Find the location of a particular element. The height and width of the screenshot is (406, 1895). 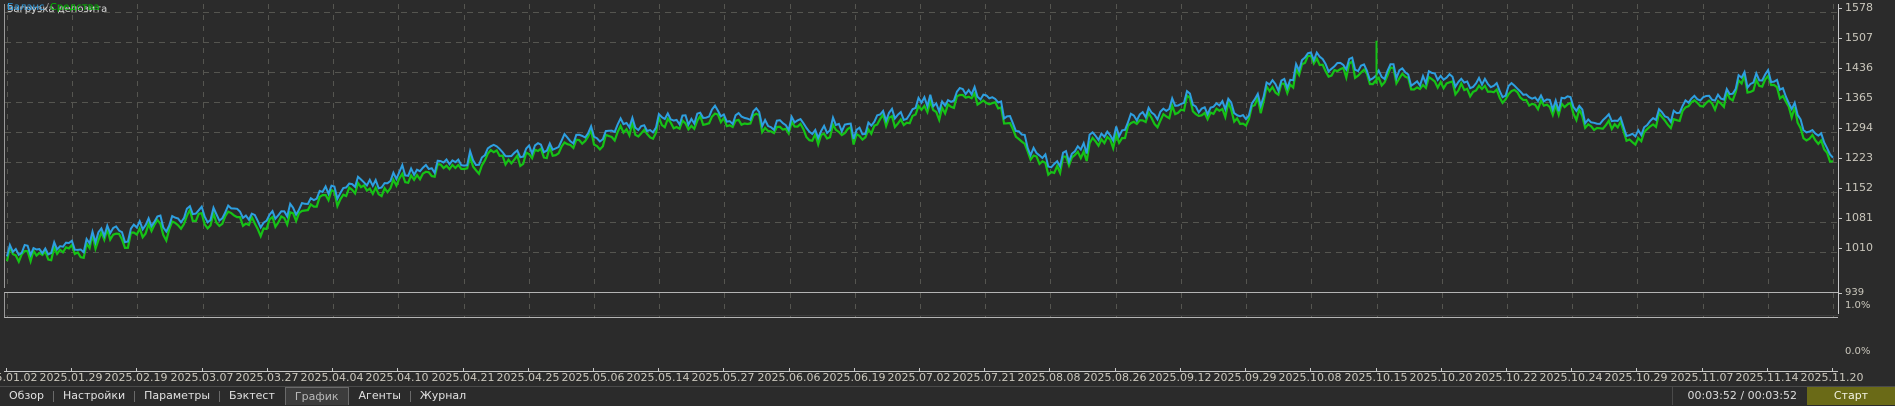

x-axis-label: 2025.09.29 is located at coordinates (1245, 377).